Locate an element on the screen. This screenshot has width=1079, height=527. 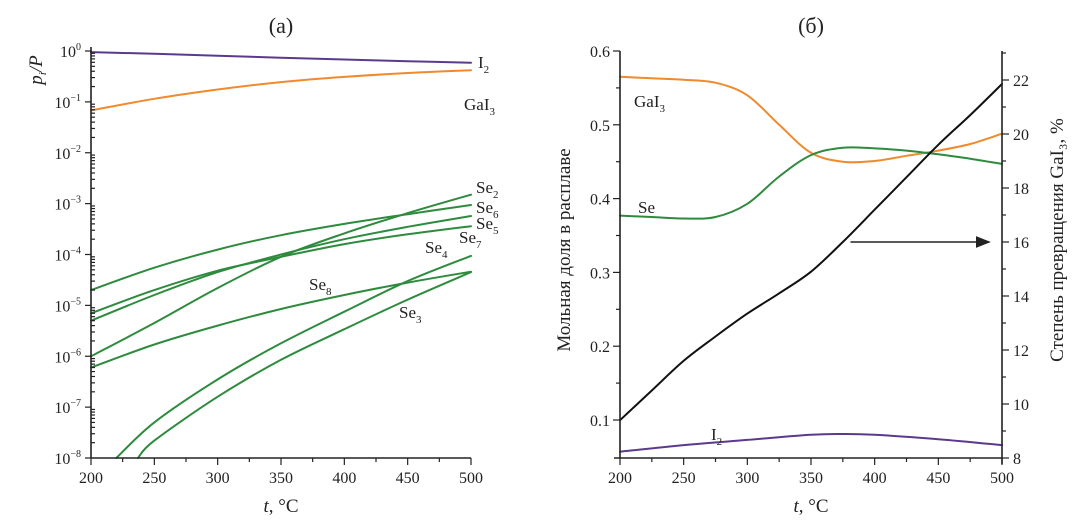
series-label-se: Se is located at coordinates (646, 207).